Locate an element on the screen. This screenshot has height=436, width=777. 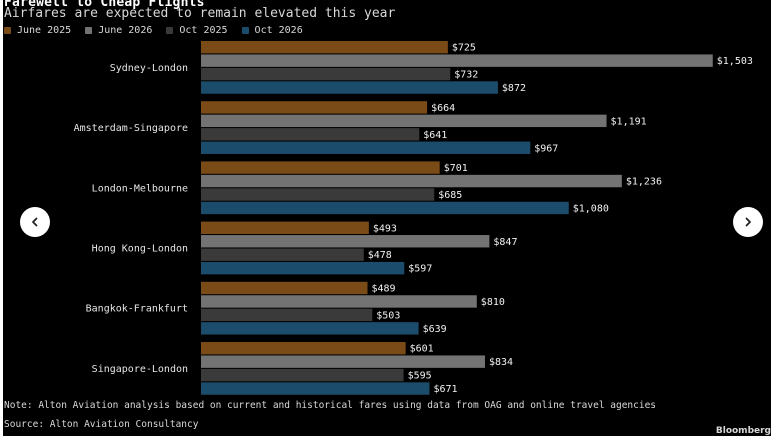
legend: June 2025 June 2026 Oct 2025 Oct 2026 is located at coordinates (160, 30).